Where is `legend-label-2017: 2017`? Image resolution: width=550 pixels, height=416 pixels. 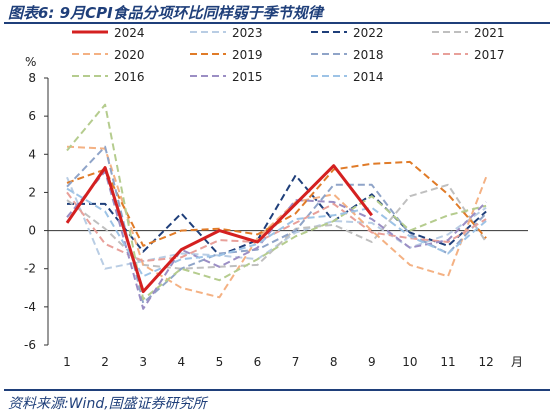
legend-label-2017: 2017 is located at coordinates (489, 55).